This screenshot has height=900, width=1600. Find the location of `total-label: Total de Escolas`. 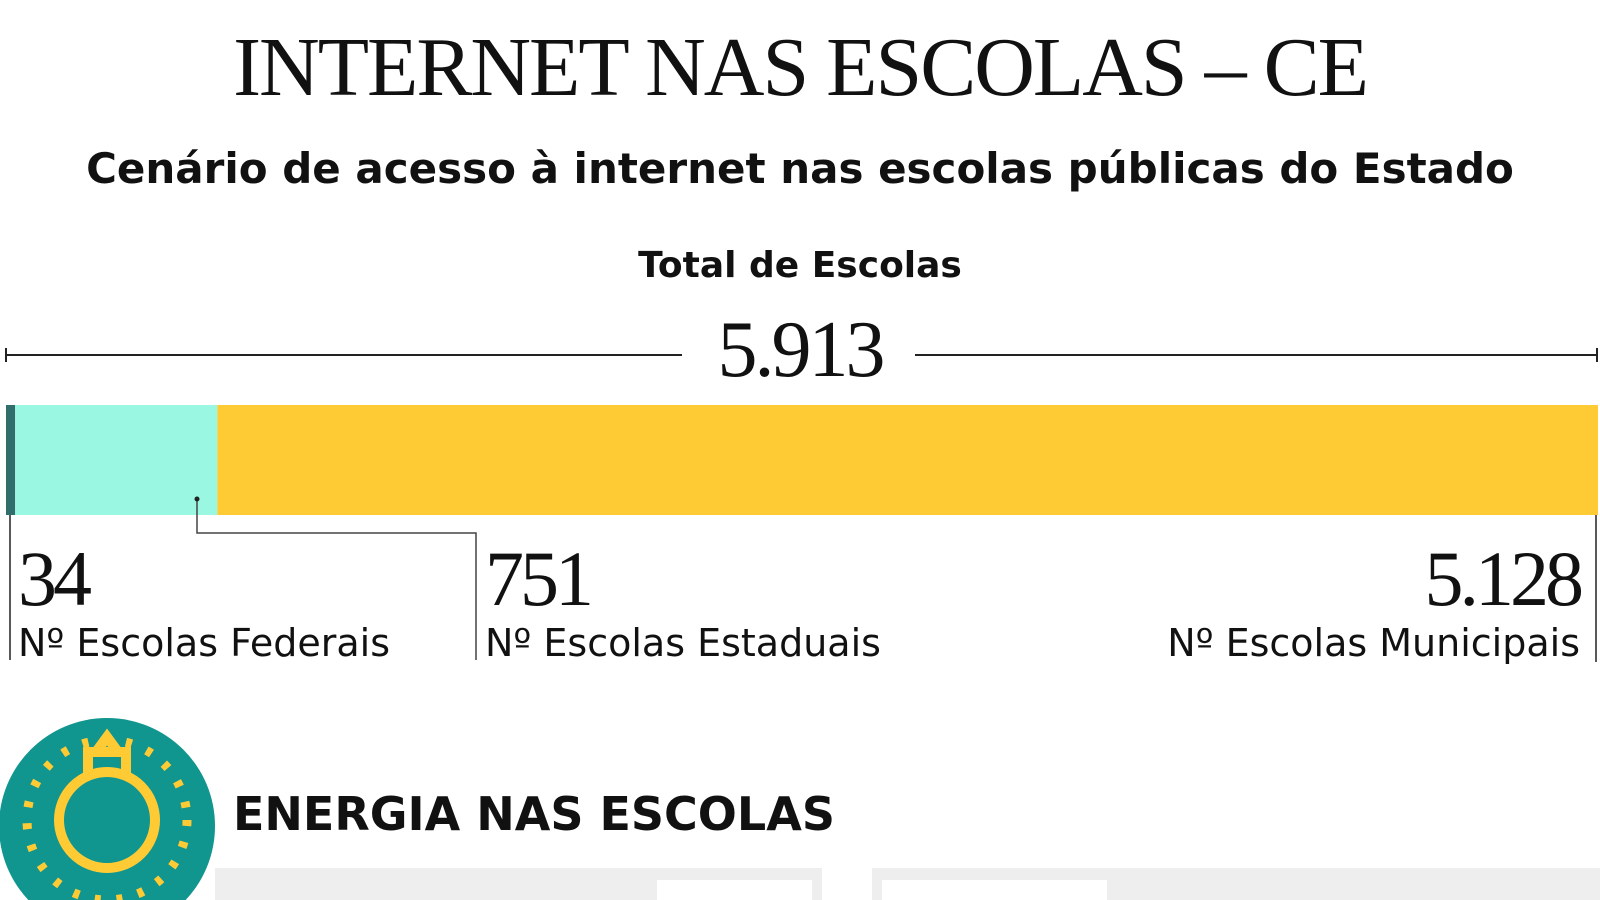

total-label: Total de Escolas is located at coordinates (800, 265).